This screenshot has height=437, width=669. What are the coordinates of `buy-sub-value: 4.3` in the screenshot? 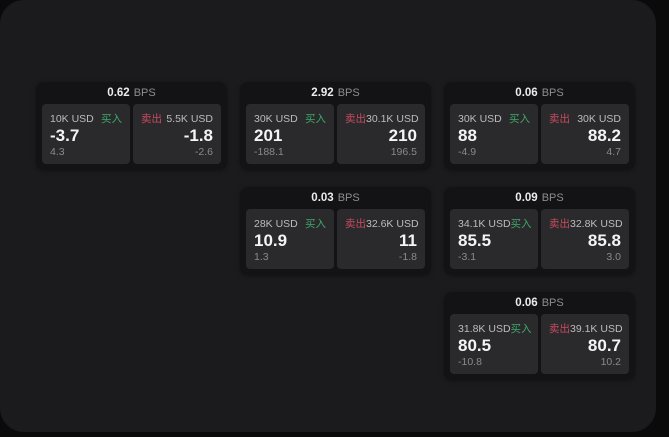 It's located at (57, 152).